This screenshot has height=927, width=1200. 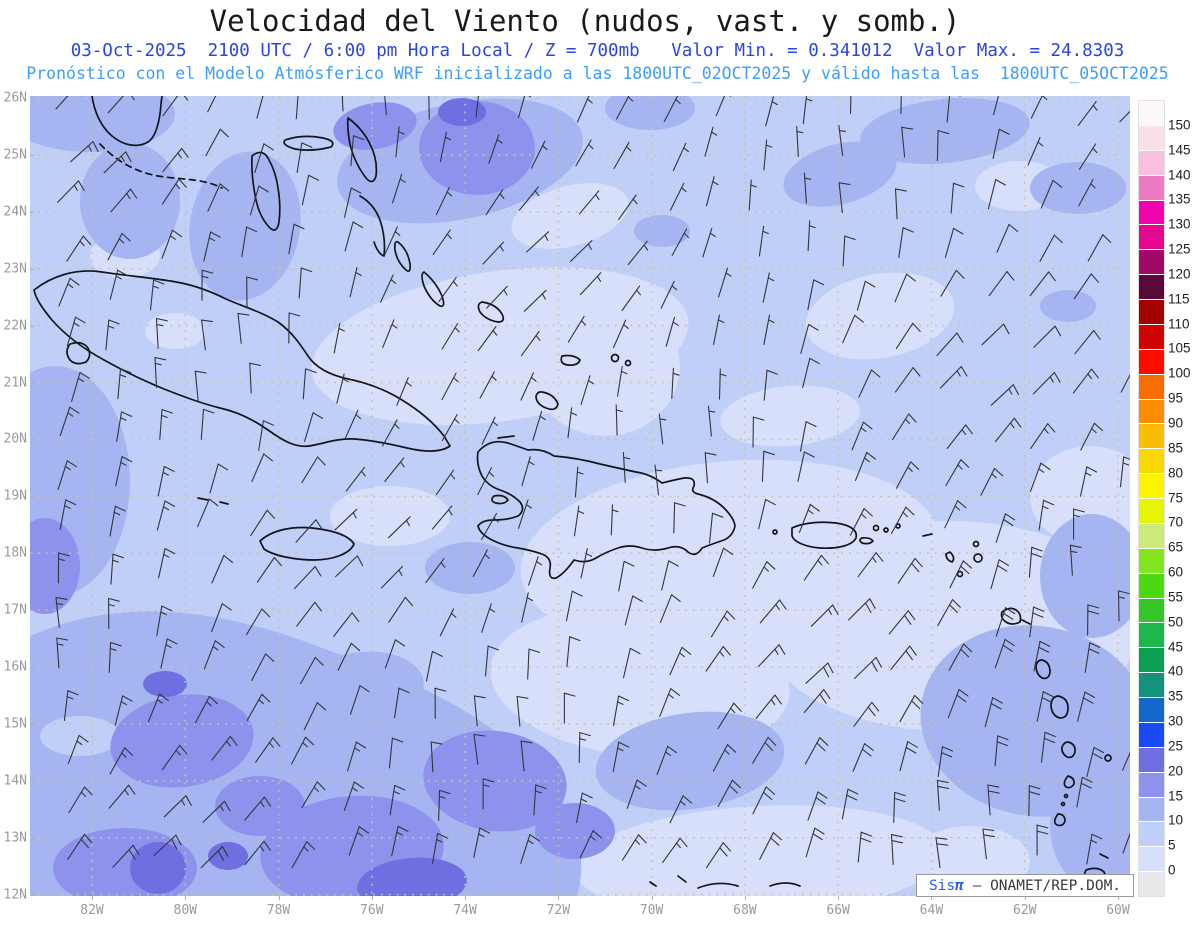 What do you see at coordinates (15, 212) in the screenshot?
I see `lat-label: 24N` at bounding box center [15, 212].